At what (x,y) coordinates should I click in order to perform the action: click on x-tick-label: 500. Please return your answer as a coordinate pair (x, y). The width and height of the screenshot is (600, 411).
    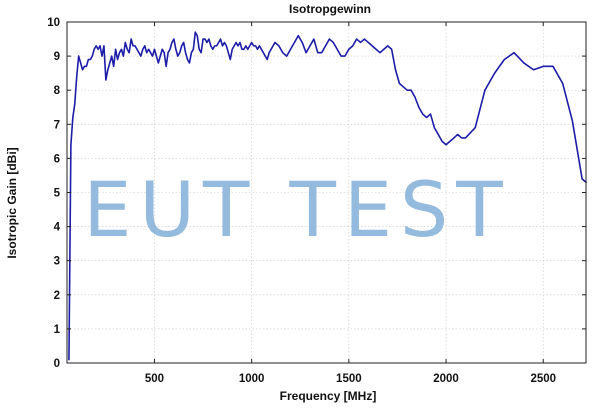
    Looking at the image, I should click on (154, 379).